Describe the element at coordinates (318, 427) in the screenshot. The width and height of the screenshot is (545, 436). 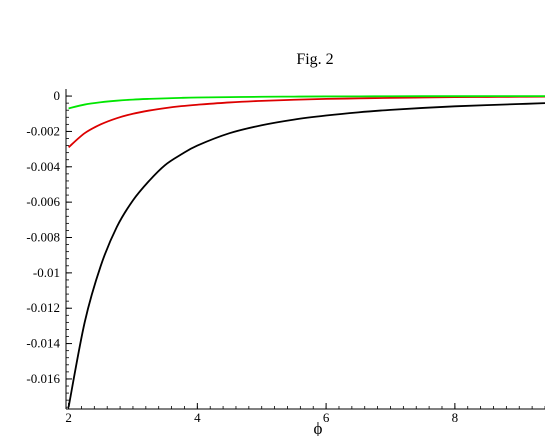
I see `x-axis-label: ϕ` at that location.